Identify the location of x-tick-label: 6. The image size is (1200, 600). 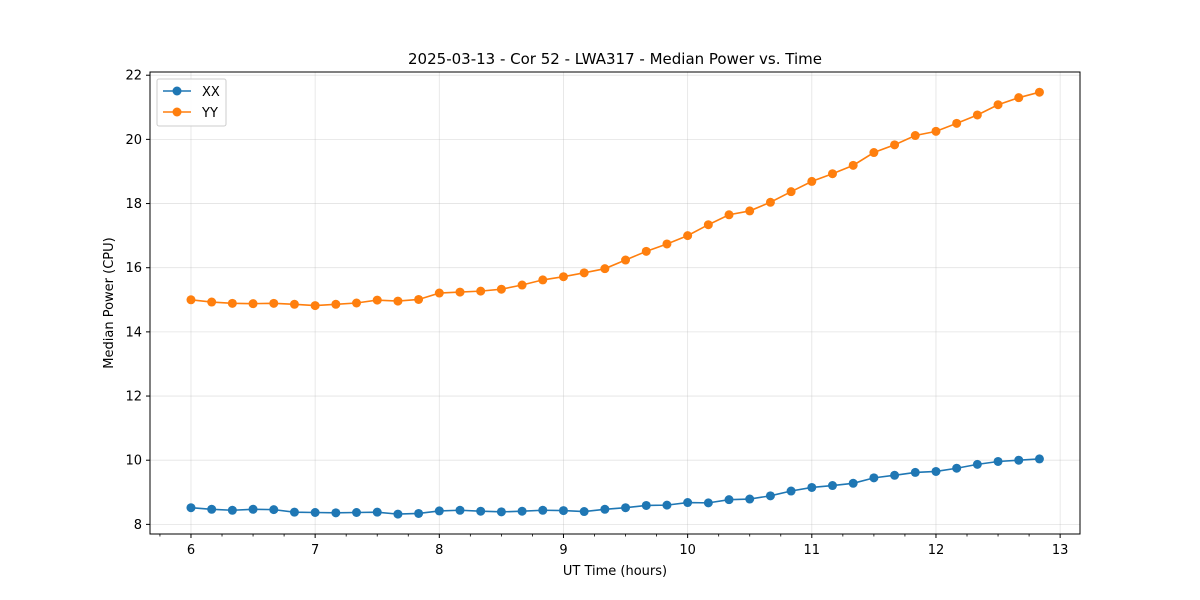
(191, 550).